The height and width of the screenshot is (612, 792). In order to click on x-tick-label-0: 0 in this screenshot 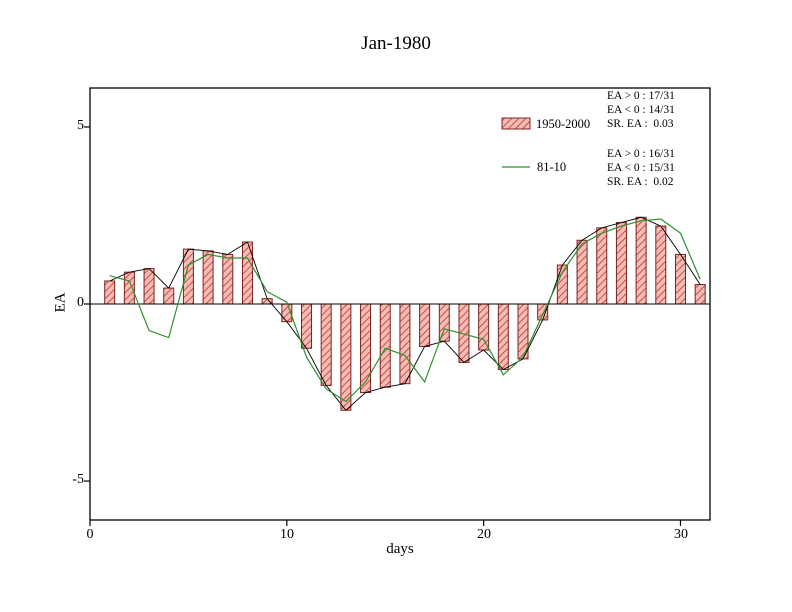, I will do `click(90, 534)`.